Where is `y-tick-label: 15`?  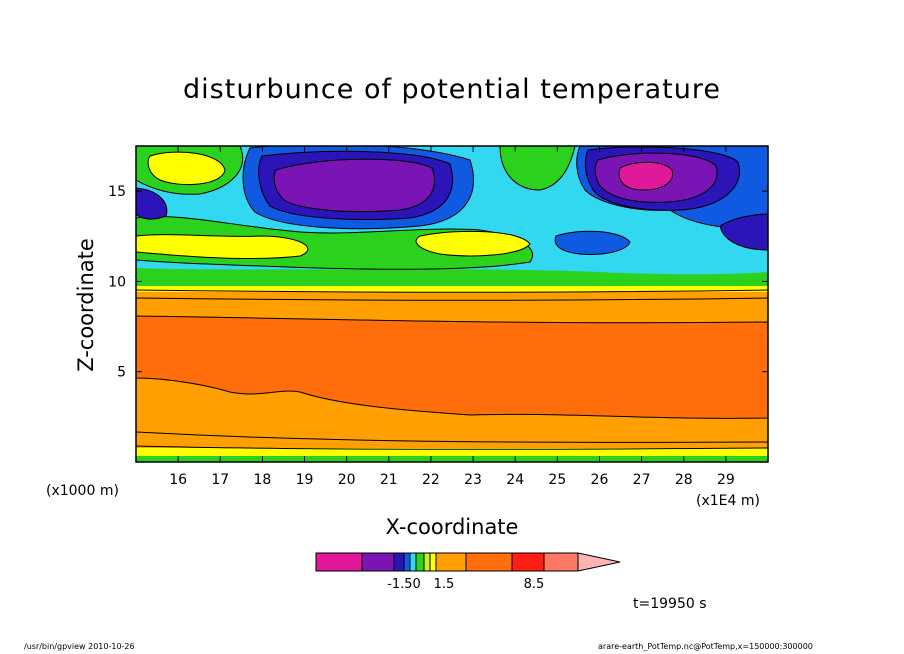 y-tick-label: 15 is located at coordinates (117, 192).